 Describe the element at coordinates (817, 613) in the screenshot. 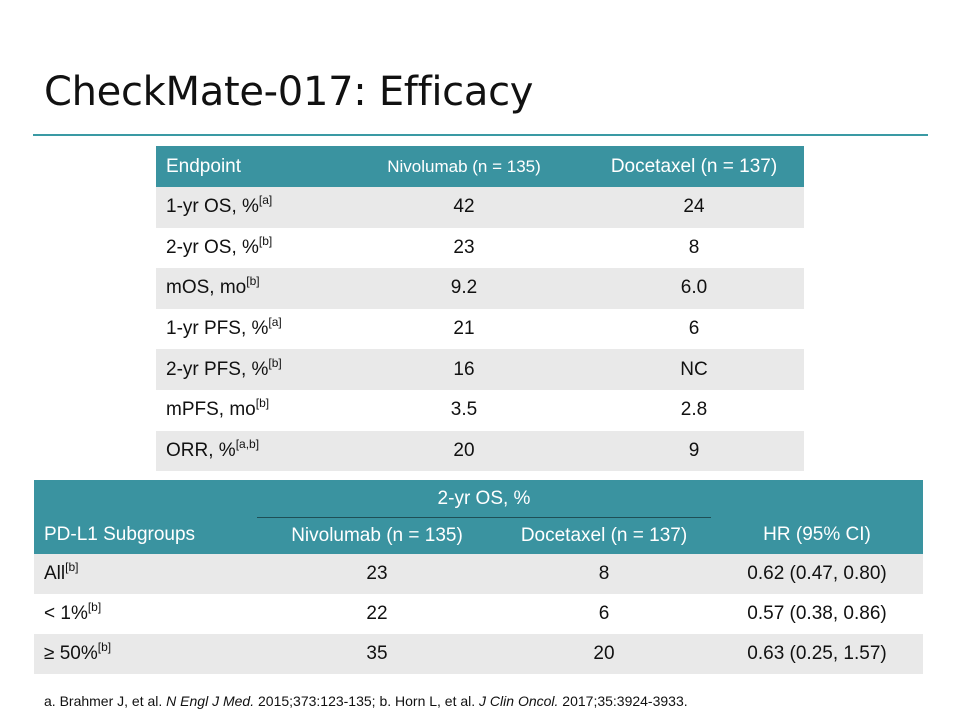

I see `hr-value: 0.57 (0.38, 0.86)` at that location.